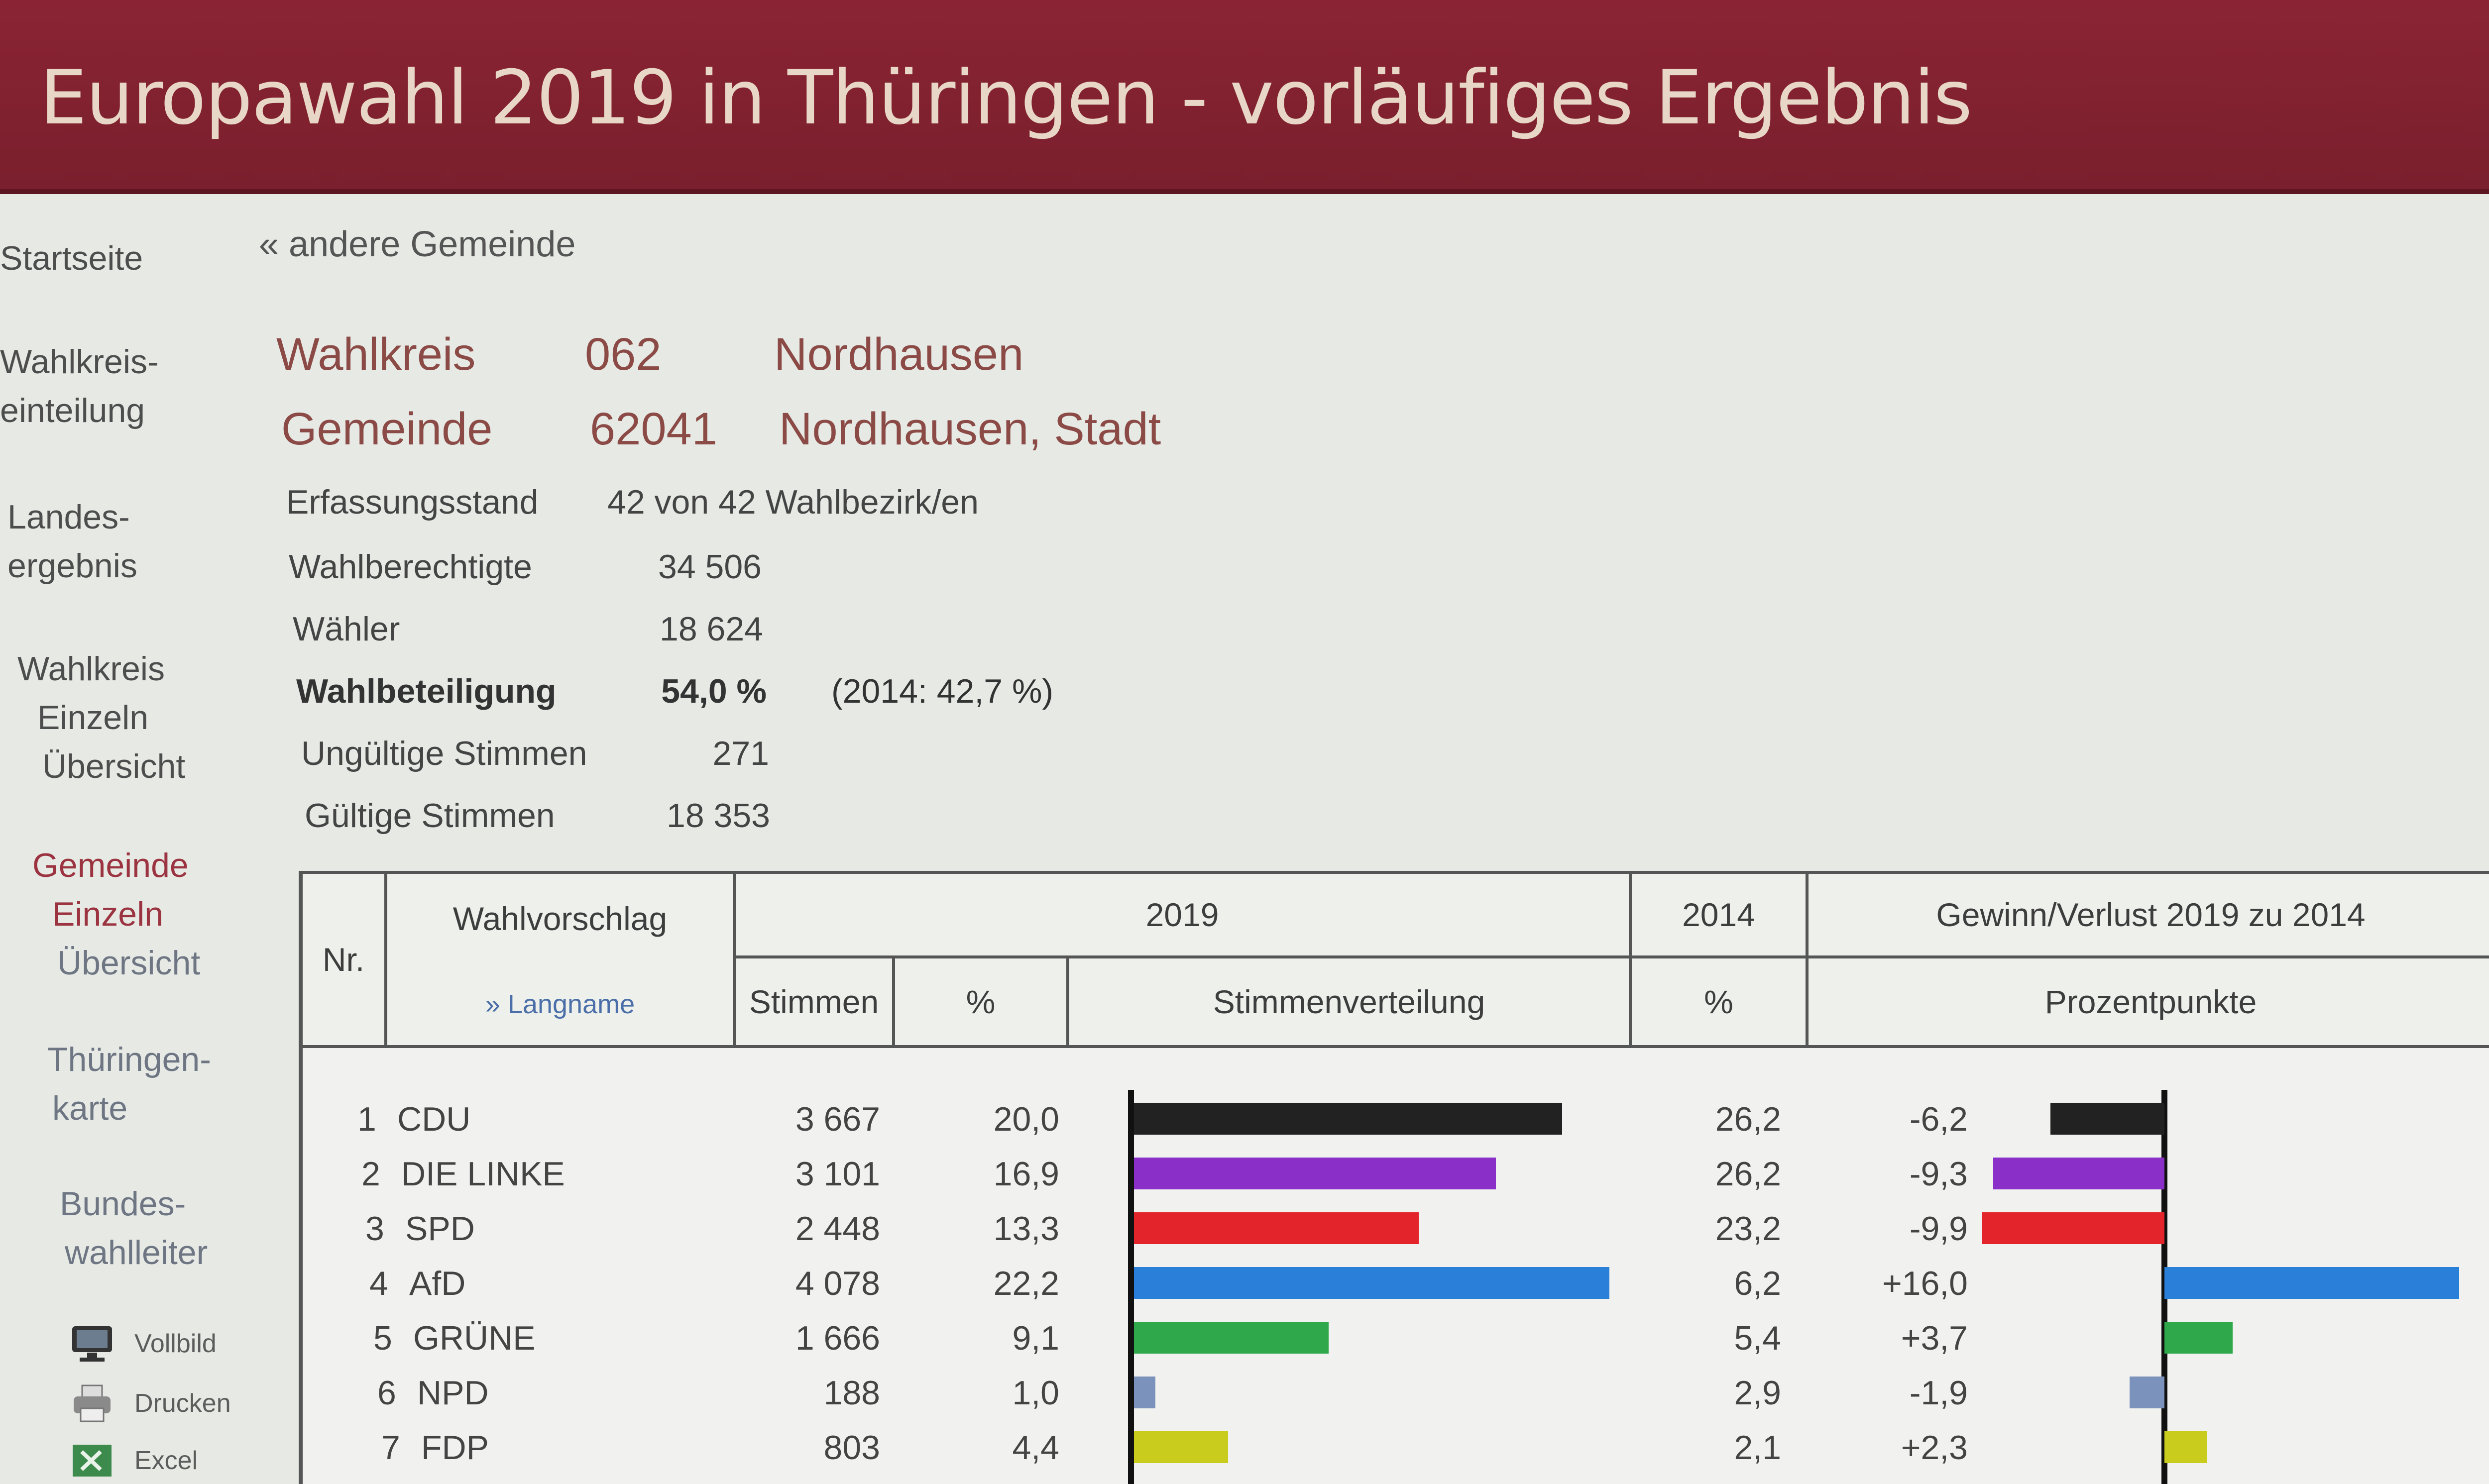  I want to click on gemeinde-label: Gemeinde, so click(387, 429).